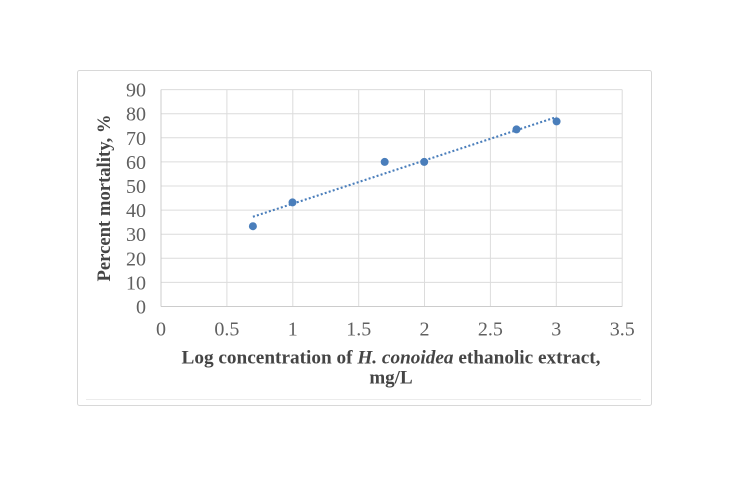 The width and height of the screenshot is (750, 499). Describe the element at coordinates (622, 330) in the screenshot. I see `svg-text: 3.5` at that location.